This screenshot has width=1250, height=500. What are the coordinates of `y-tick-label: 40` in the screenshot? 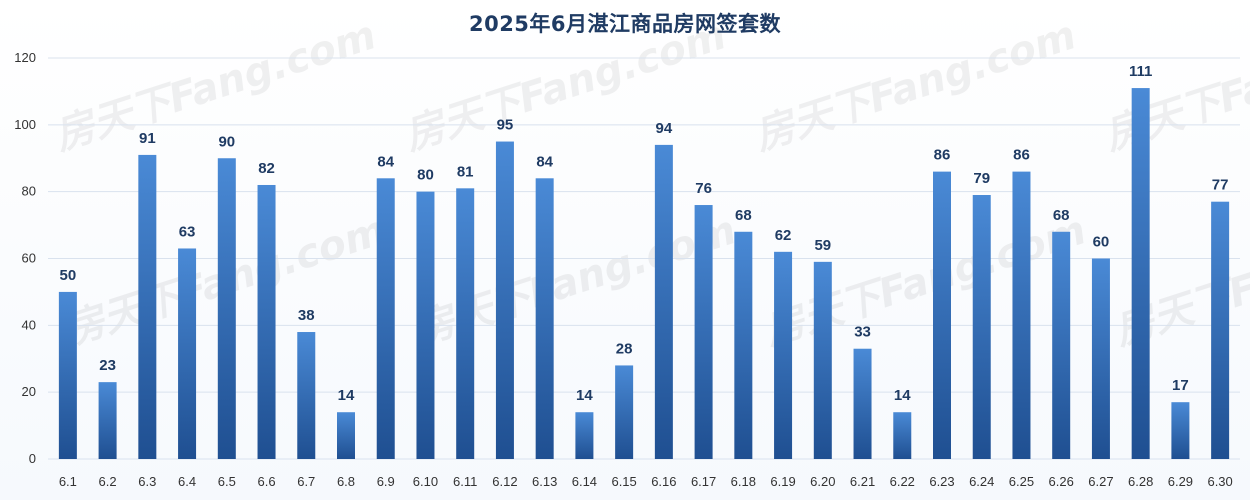 It's located at (29, 324).